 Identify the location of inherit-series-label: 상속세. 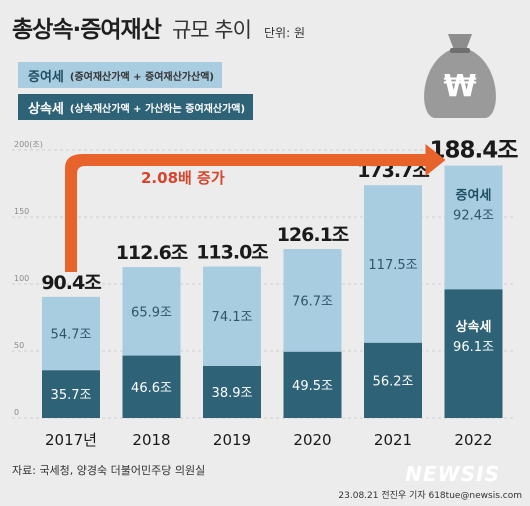
(474, 327).